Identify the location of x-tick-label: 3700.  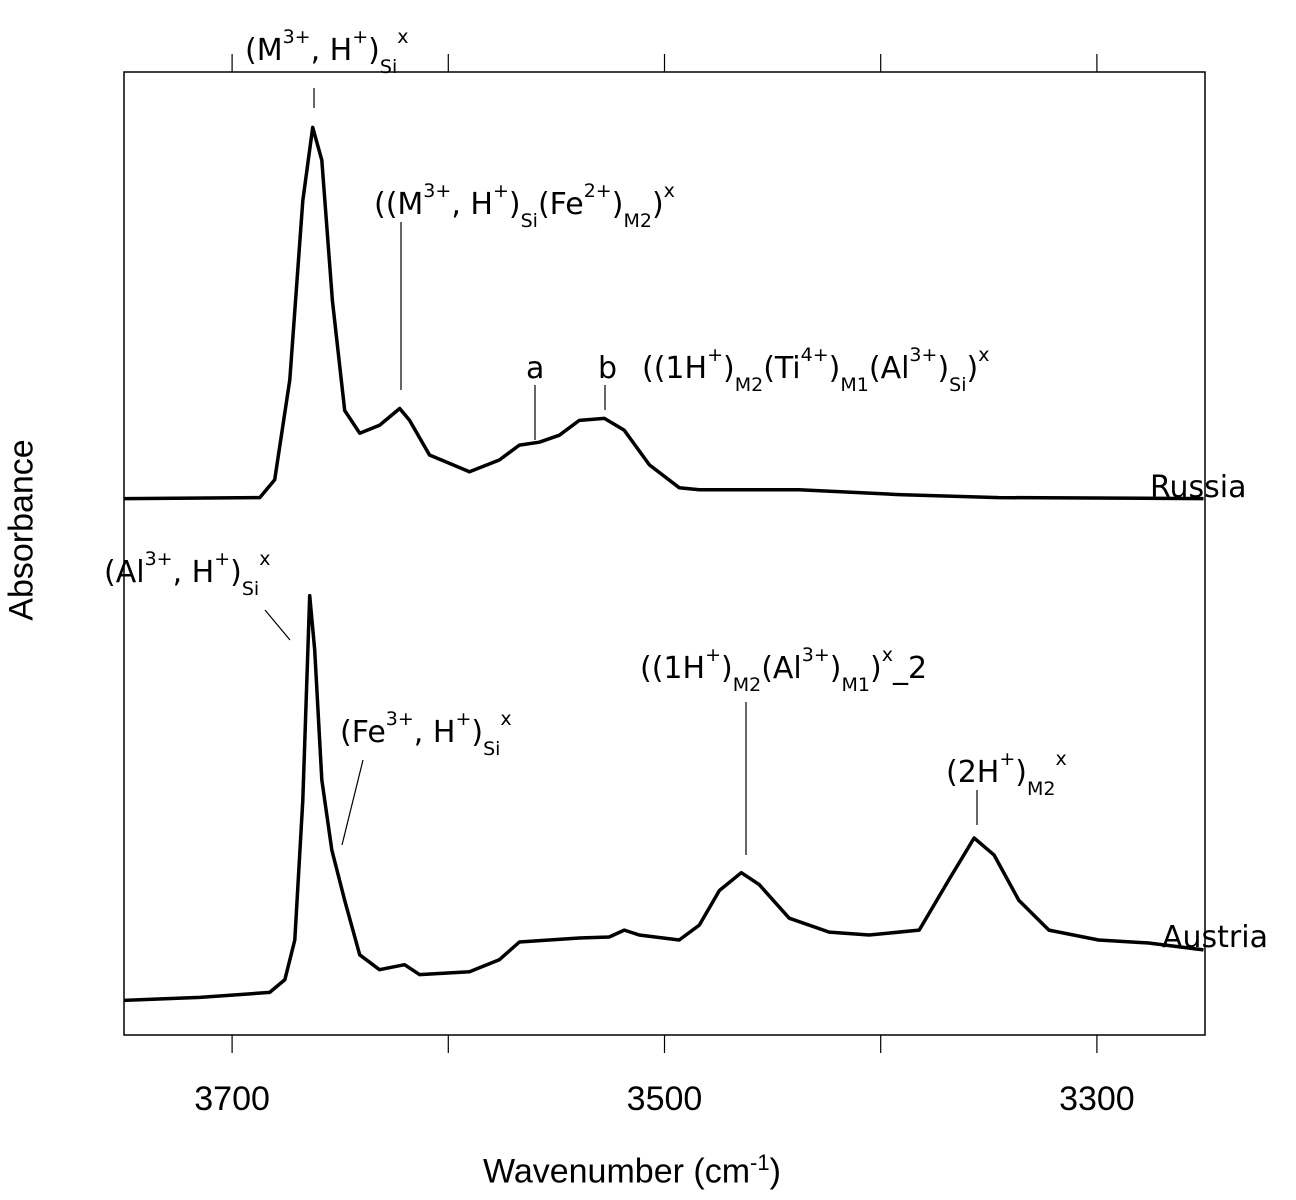
(232, 1099).